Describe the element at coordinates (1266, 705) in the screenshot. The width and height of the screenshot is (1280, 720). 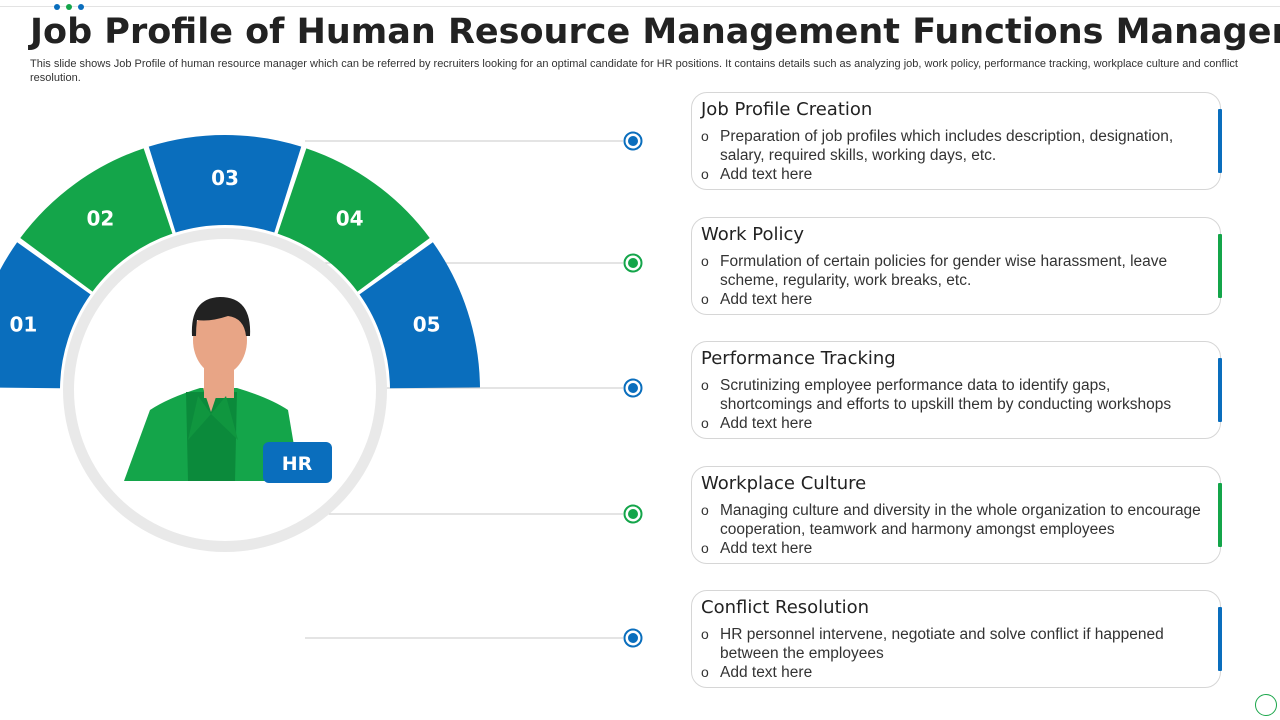
I see `corner-circle-icon` at that location.